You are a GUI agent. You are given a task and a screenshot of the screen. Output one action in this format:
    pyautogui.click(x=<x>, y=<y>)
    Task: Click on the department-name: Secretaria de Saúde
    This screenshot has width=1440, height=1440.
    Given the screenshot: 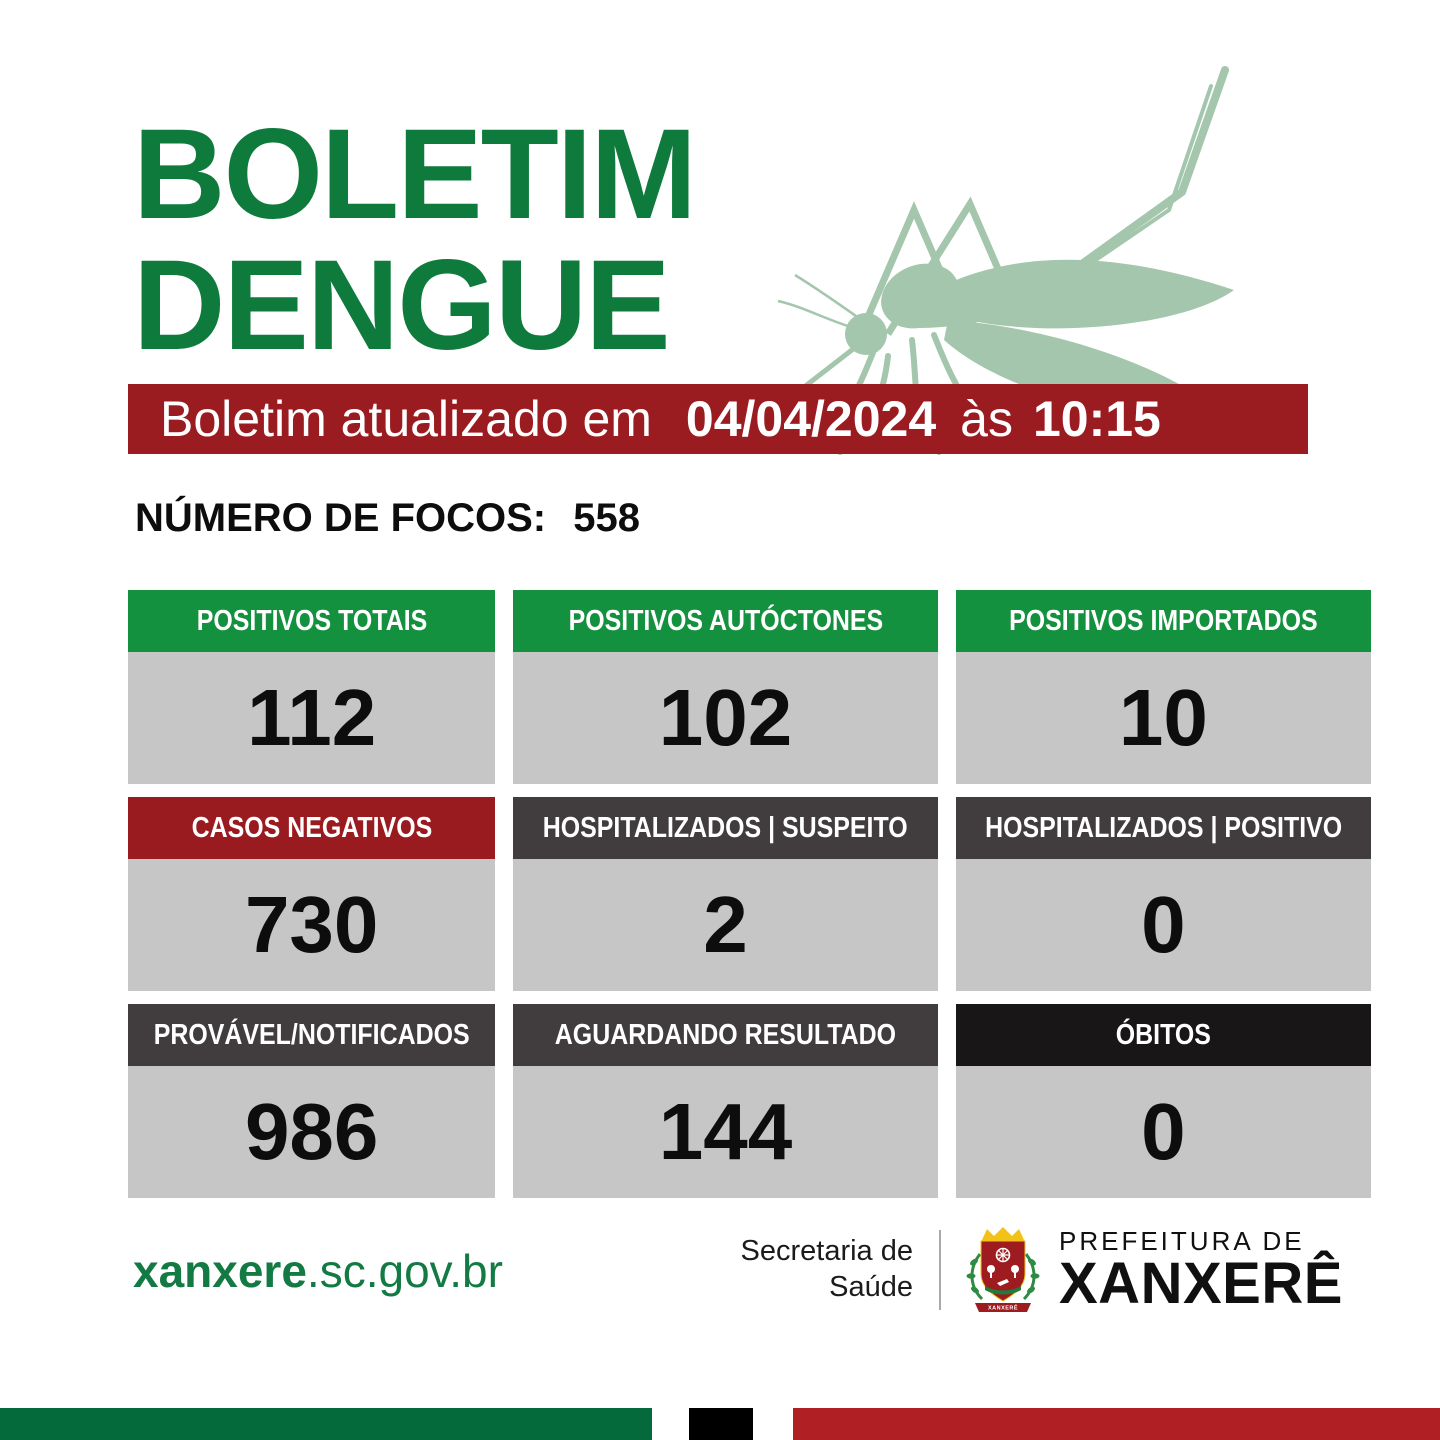 What is the action you would take?
    pyautogui.click(x=824, y=1270)
    